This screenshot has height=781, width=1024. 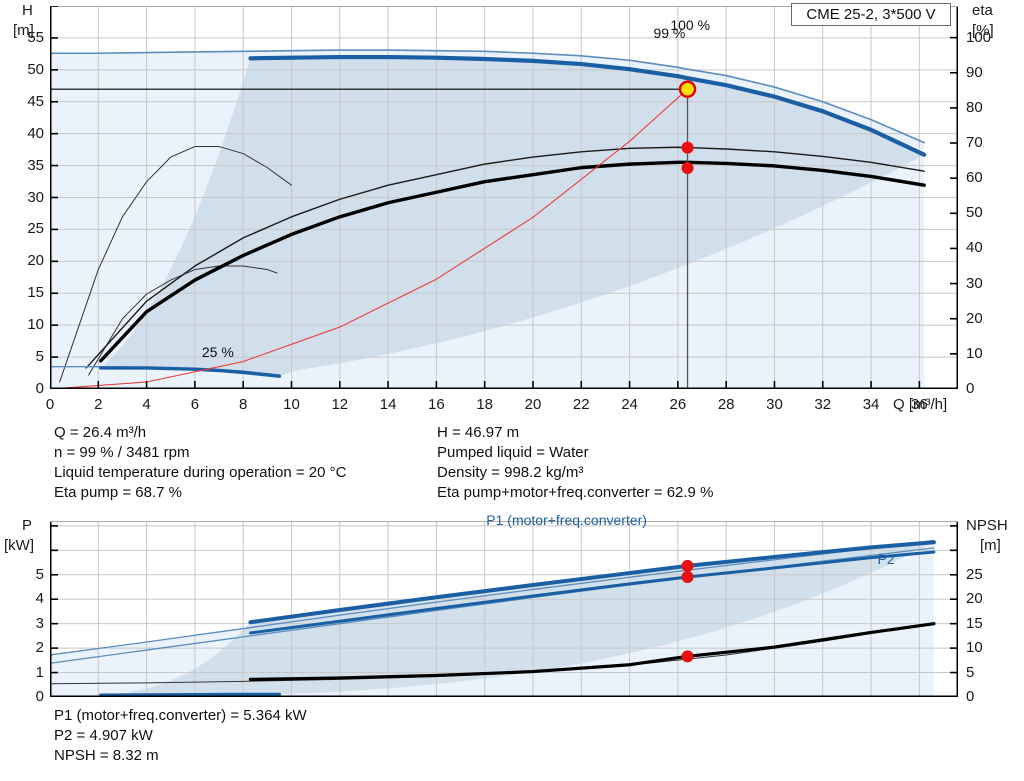 I want to click on top-y-left-tick: 50, so click(x=35, y=69).